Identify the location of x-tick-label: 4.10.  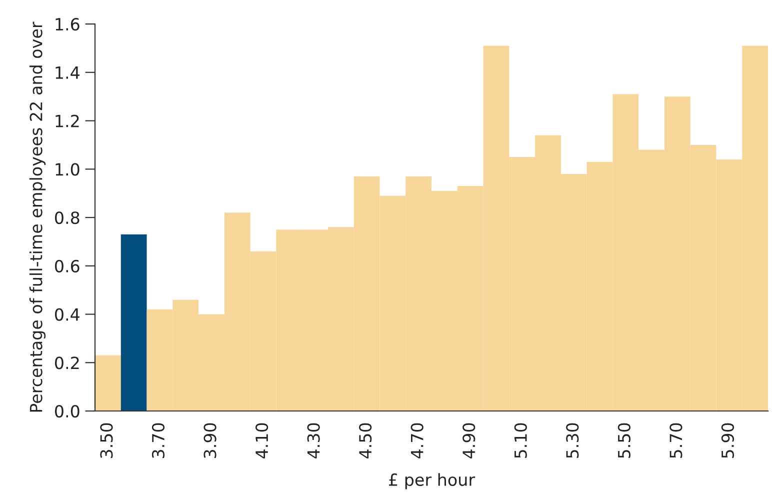
(261, 440).